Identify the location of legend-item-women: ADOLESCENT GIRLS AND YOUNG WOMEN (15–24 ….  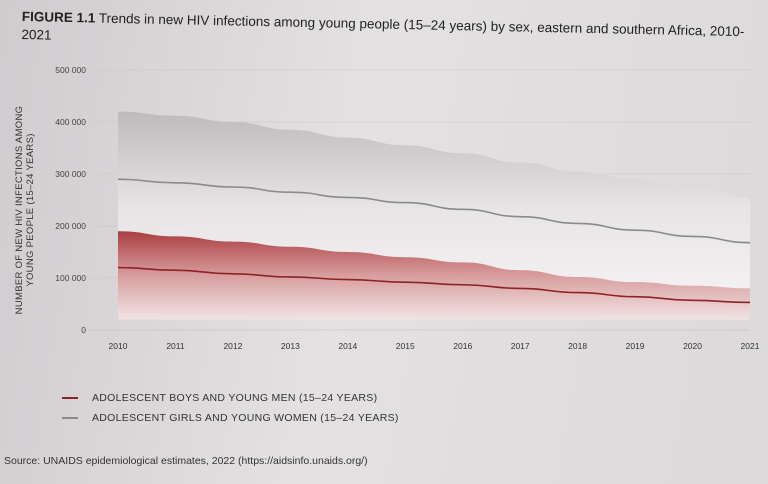
(230, 418).